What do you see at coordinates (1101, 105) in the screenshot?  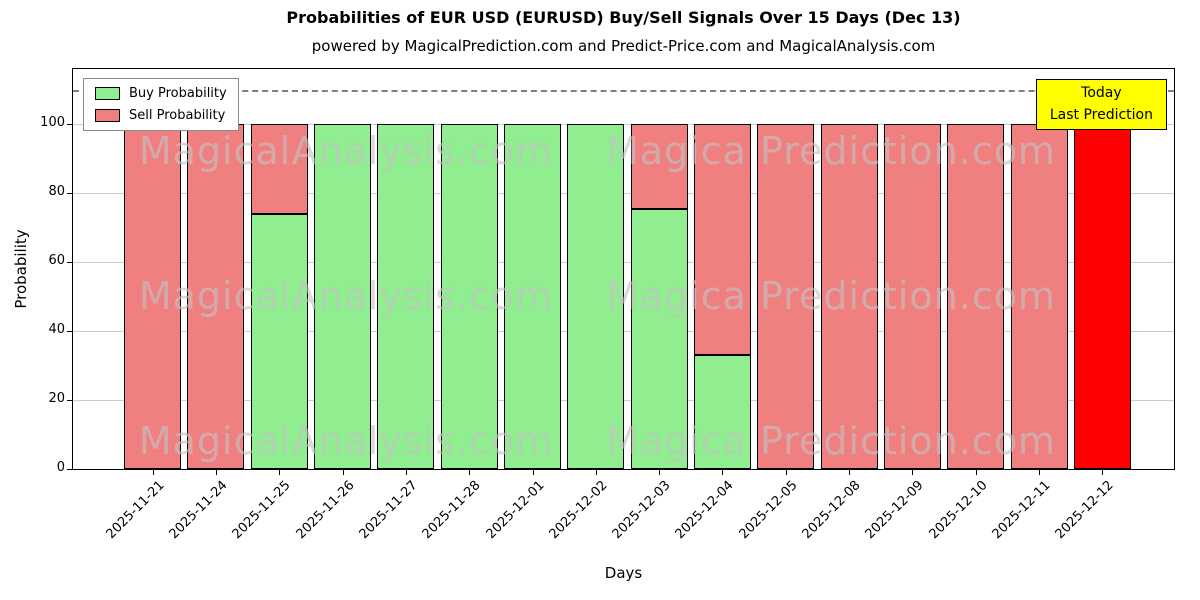 I see `today-annotation: Today Last Prediction` at bounding box center [1101, 105].